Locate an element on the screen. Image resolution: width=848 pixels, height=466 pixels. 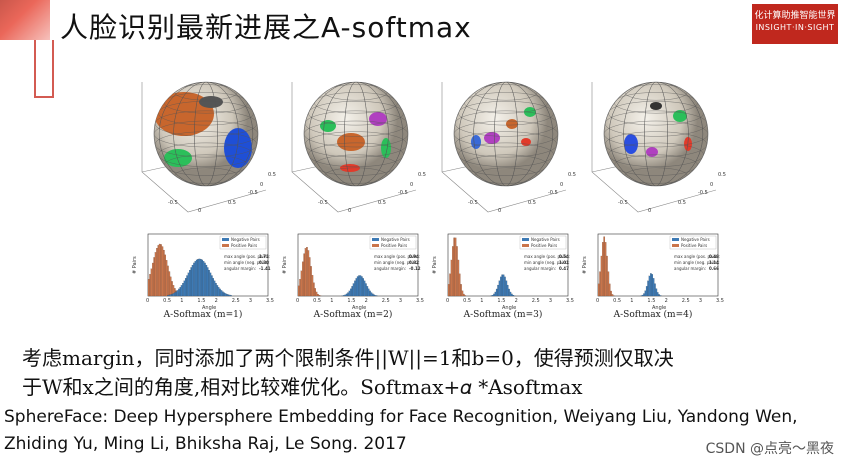
stat-value: 0.82 is located at coordinates (414, 262).